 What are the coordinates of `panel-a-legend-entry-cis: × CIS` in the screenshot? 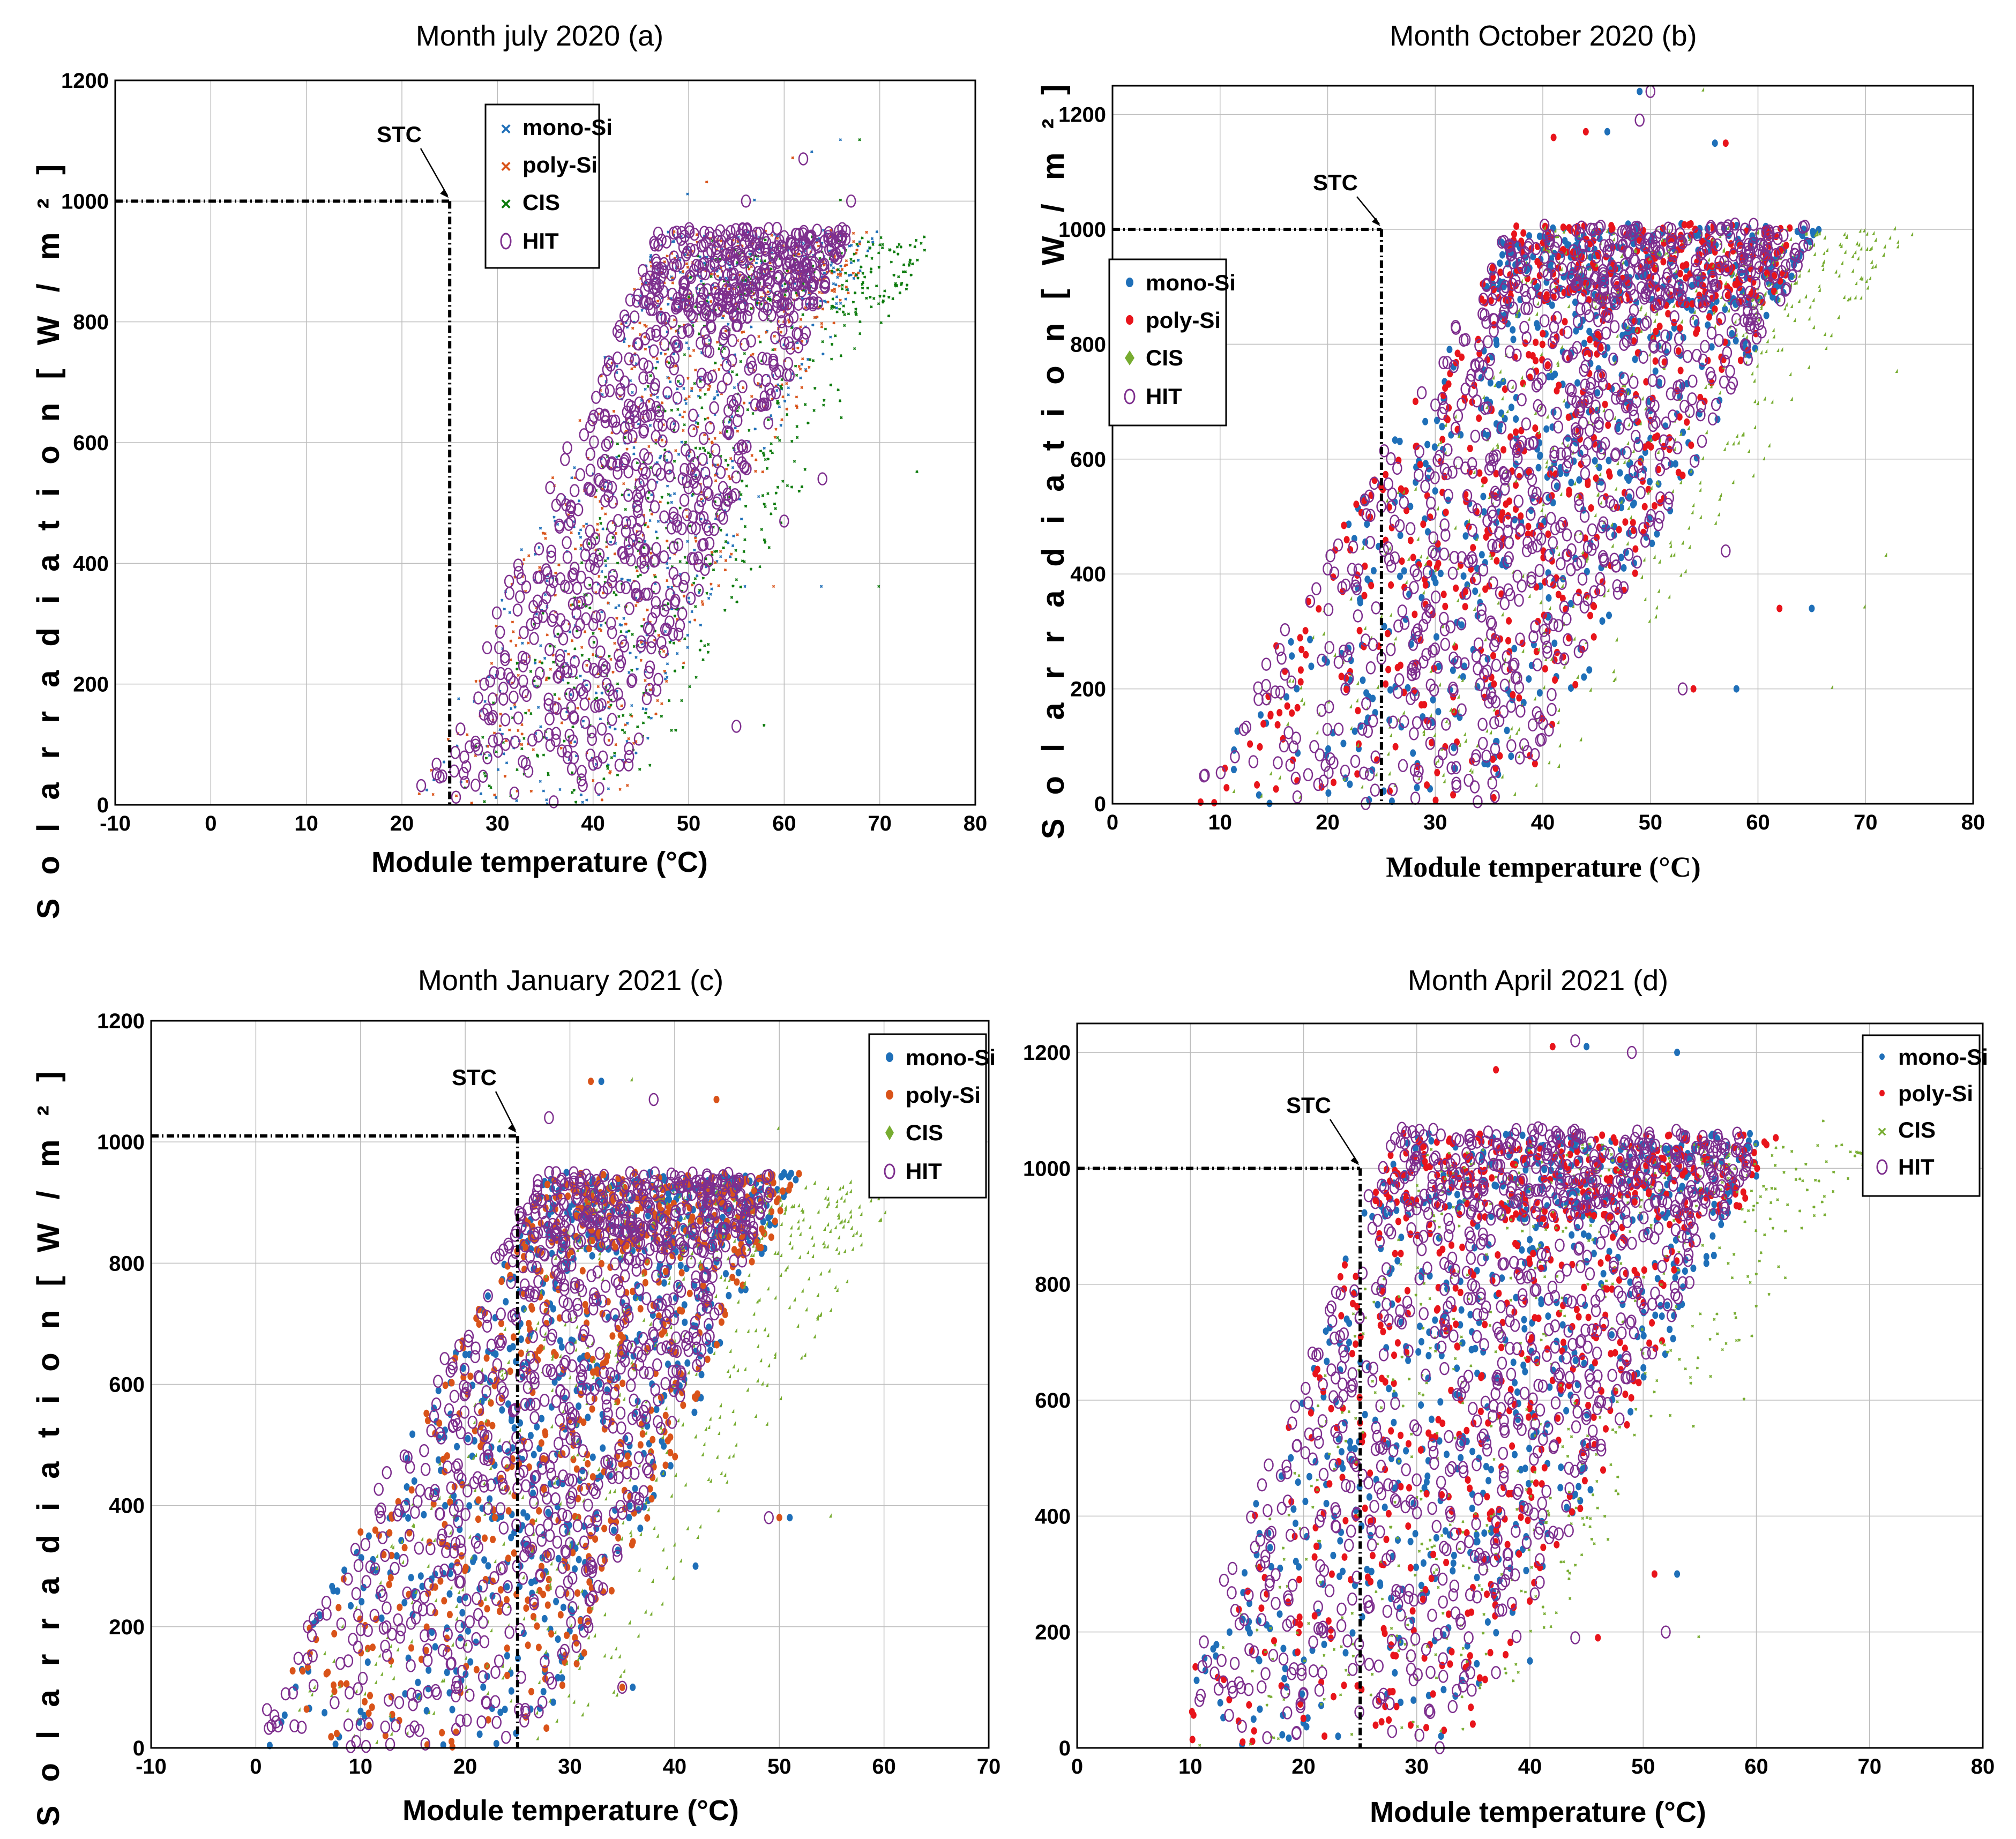 It's located at (530, 202).